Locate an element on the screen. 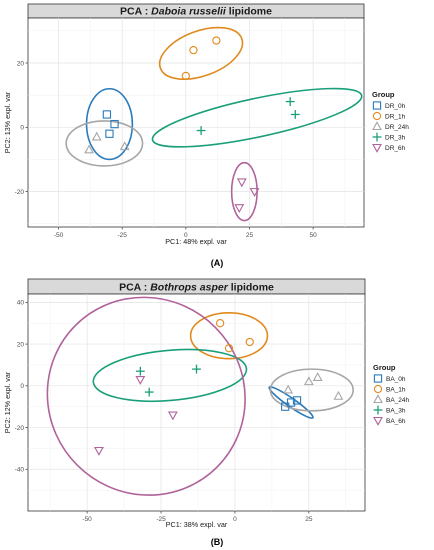 This screenshot has width=434, height=550. legend-marker-BA_6h is located at coordinates (378, 421).